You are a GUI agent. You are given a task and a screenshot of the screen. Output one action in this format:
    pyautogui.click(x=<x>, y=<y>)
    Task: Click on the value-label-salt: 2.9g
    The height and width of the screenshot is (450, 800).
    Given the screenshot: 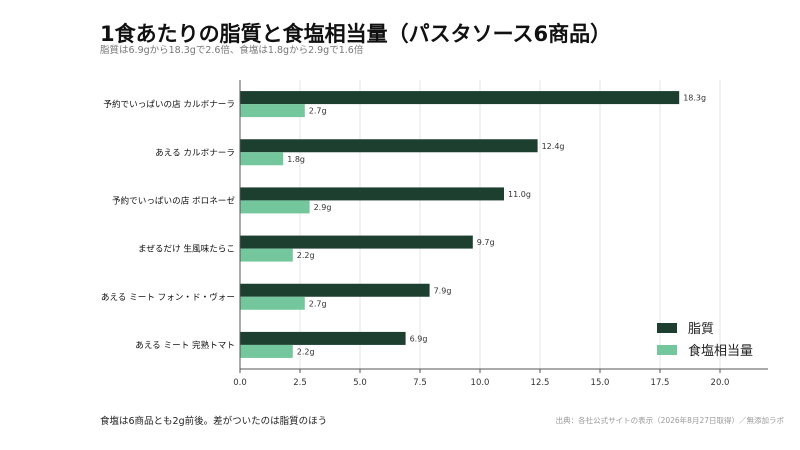 What is the action you would take?
    pyautogui.click(x=323, y=207)
    